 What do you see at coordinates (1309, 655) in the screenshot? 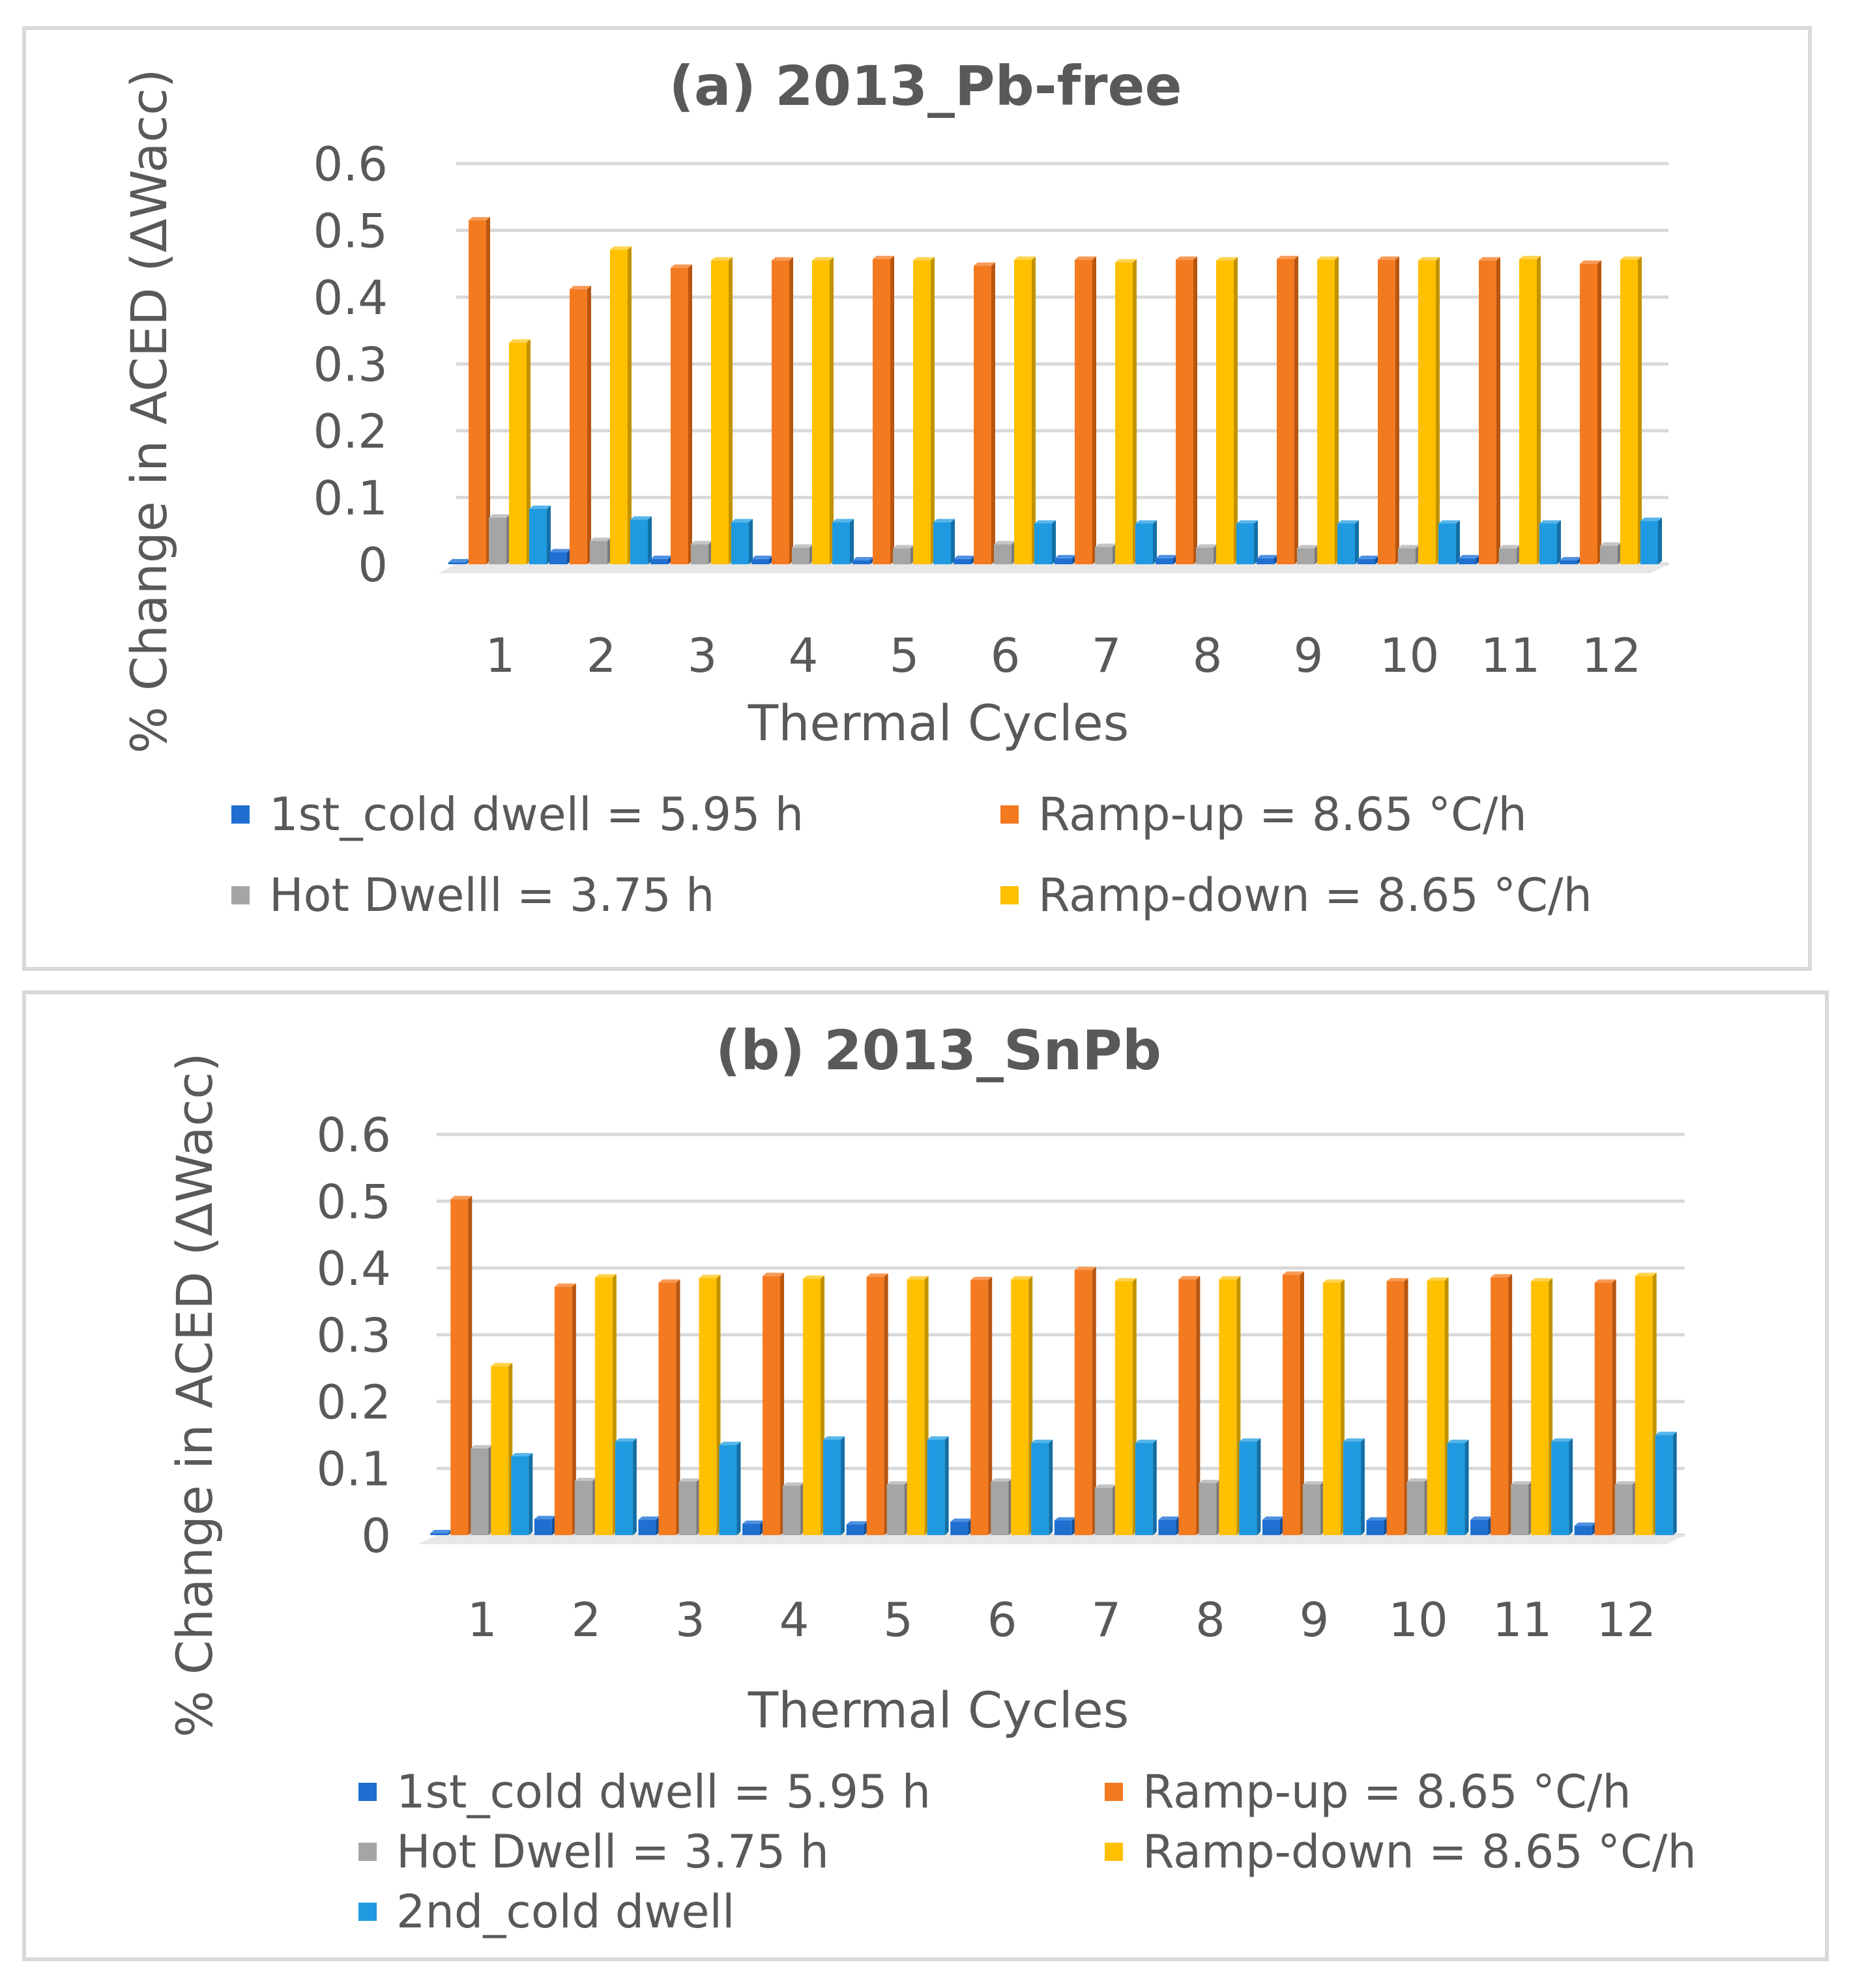
I see `x-tick-label: 9` at bounding box center [1309, 655].